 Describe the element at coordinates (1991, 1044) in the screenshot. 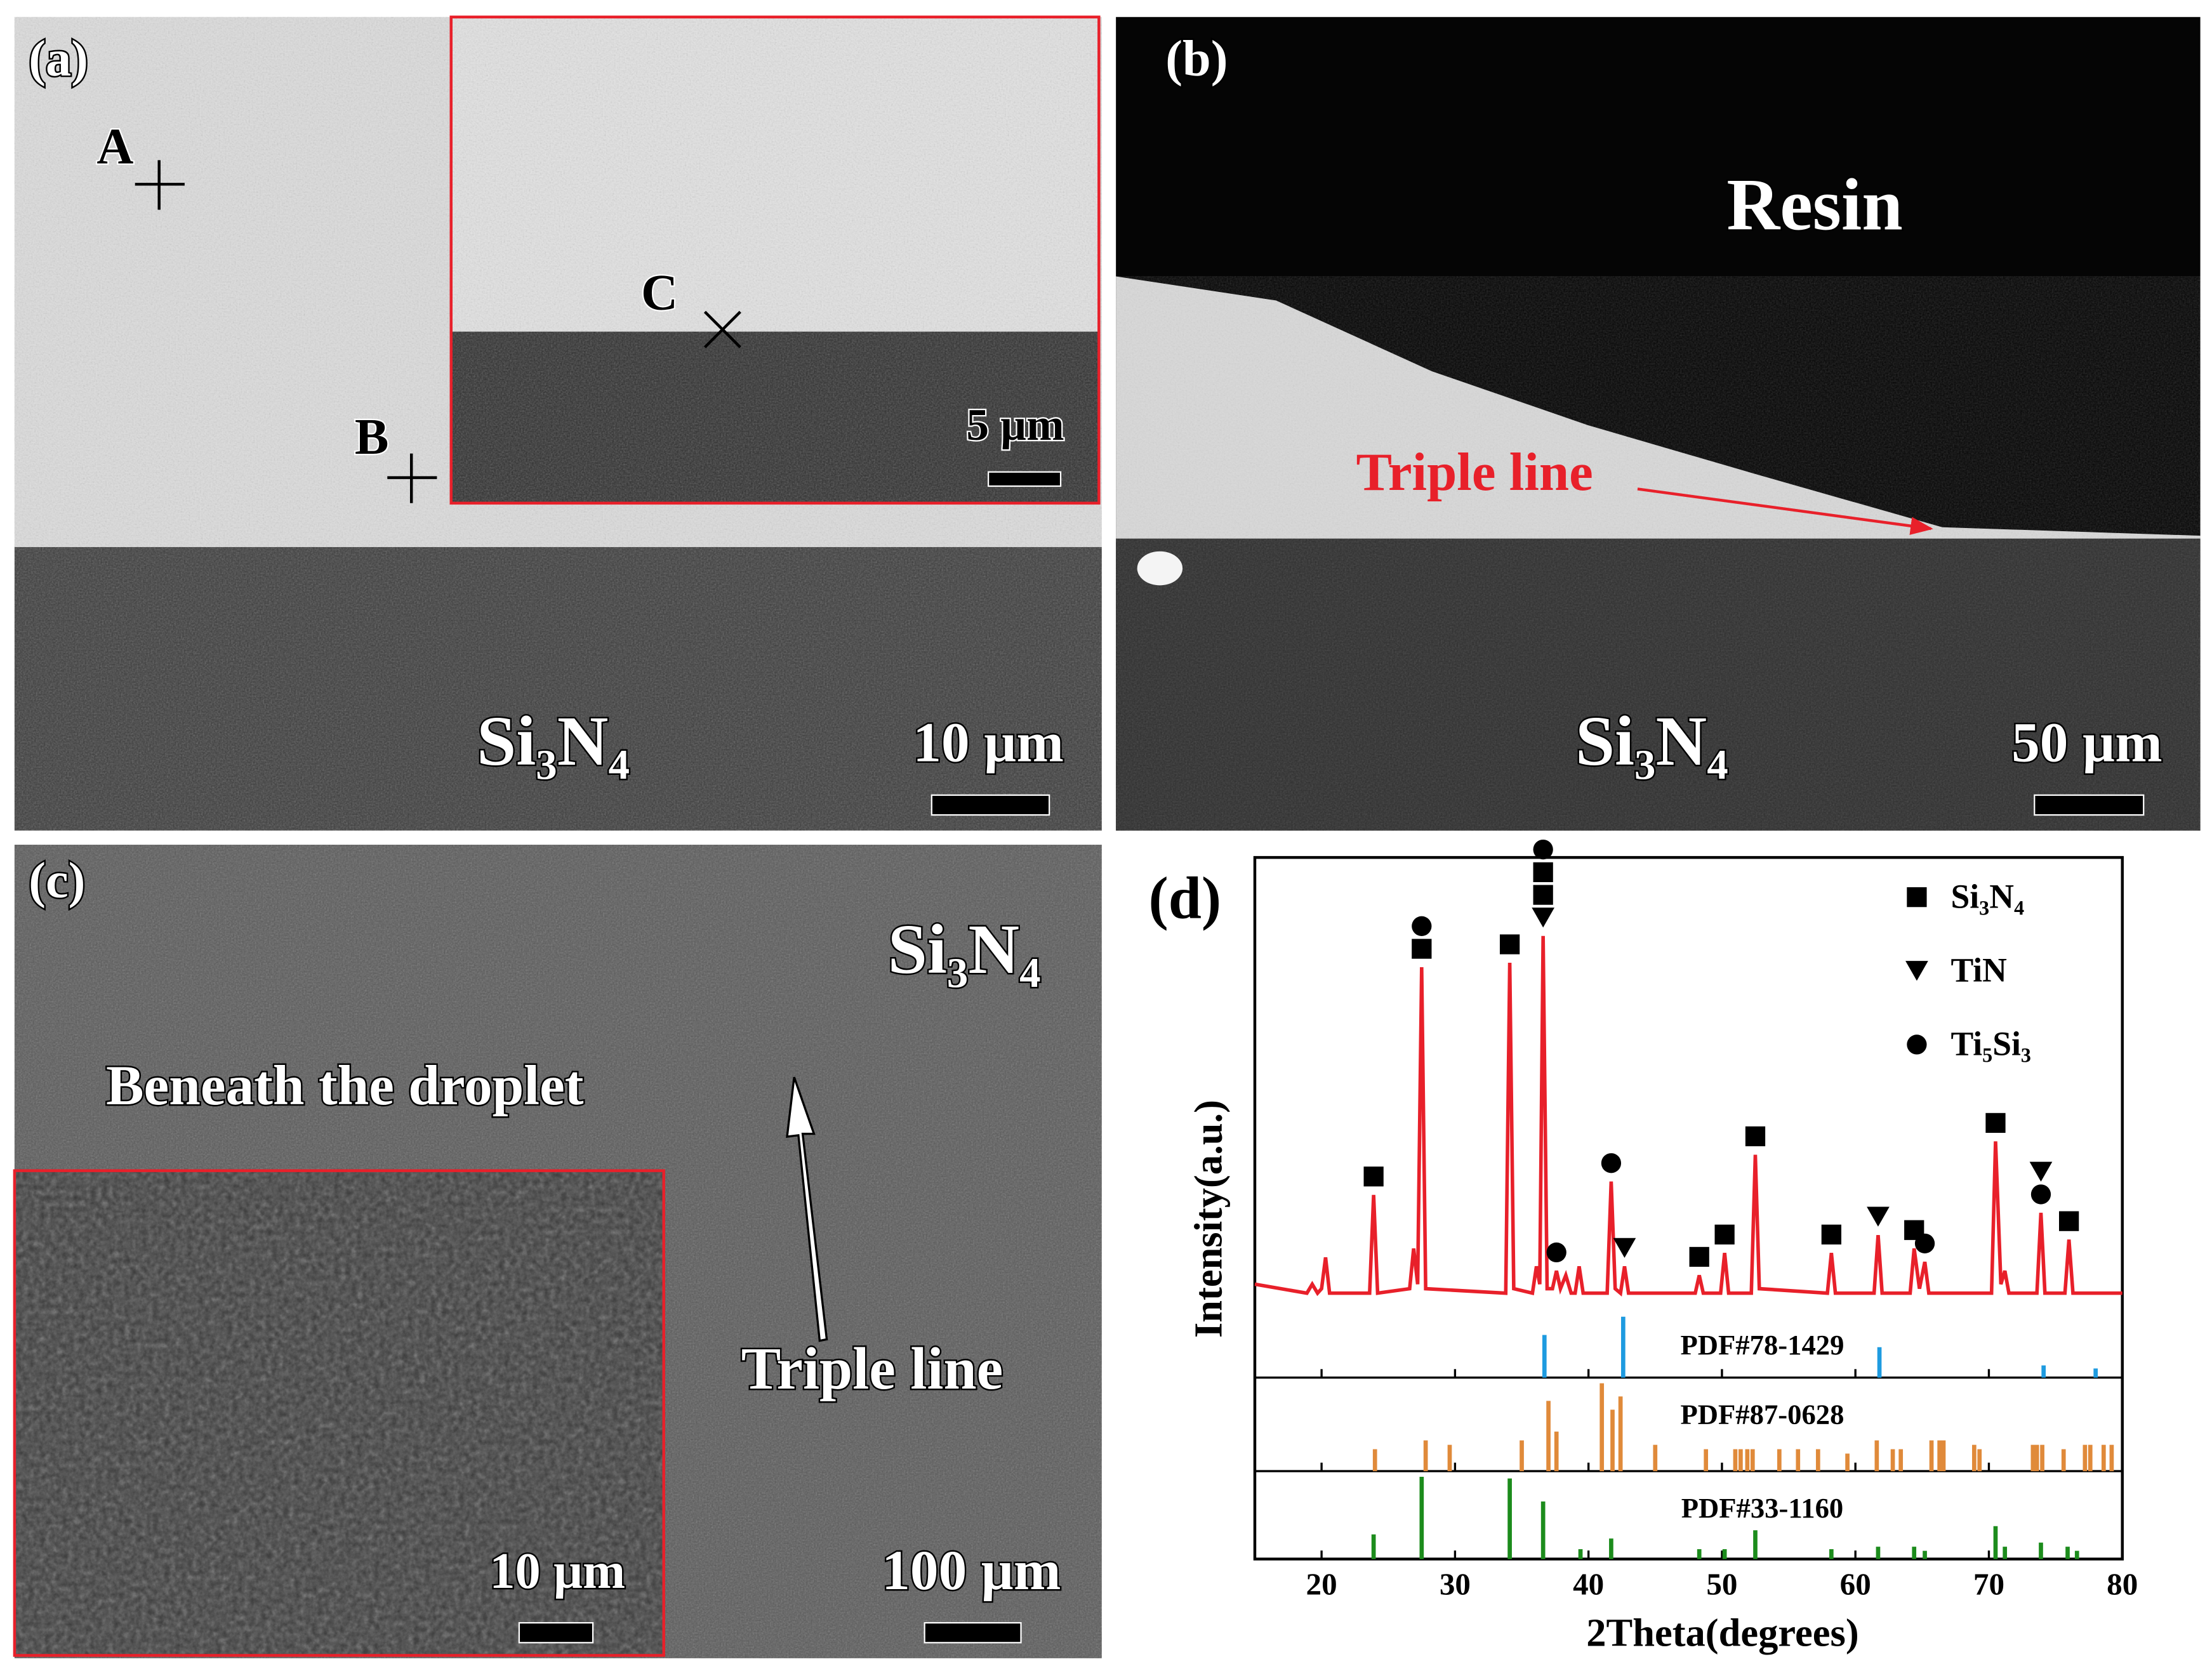

I see `legend-label: Ti₅Si₃` at that location.